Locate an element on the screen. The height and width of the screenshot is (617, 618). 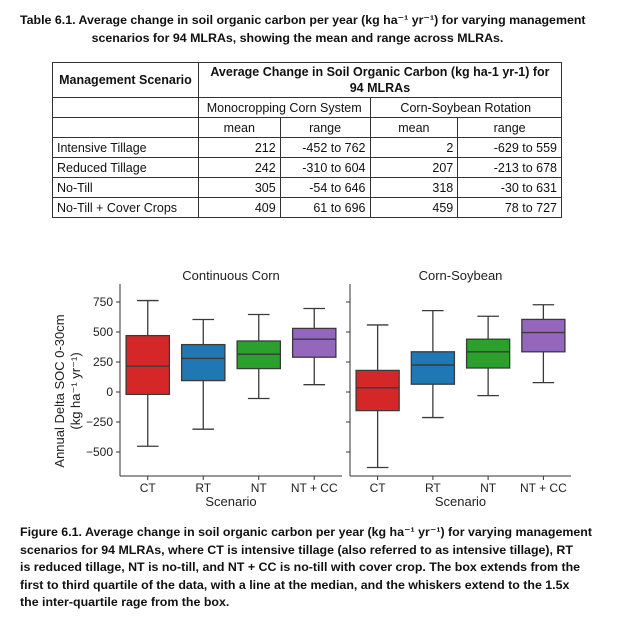
y-axis-label-units: (kg ha⁻¹ yr⁻¹) is located at coordinates (75, 390).